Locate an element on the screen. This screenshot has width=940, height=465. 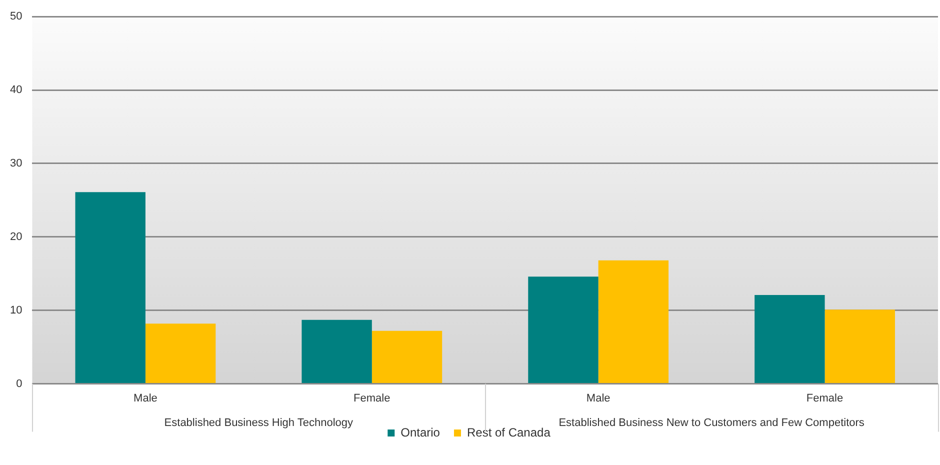
text: Established Business High Technology is located at coordinates (259, 422).